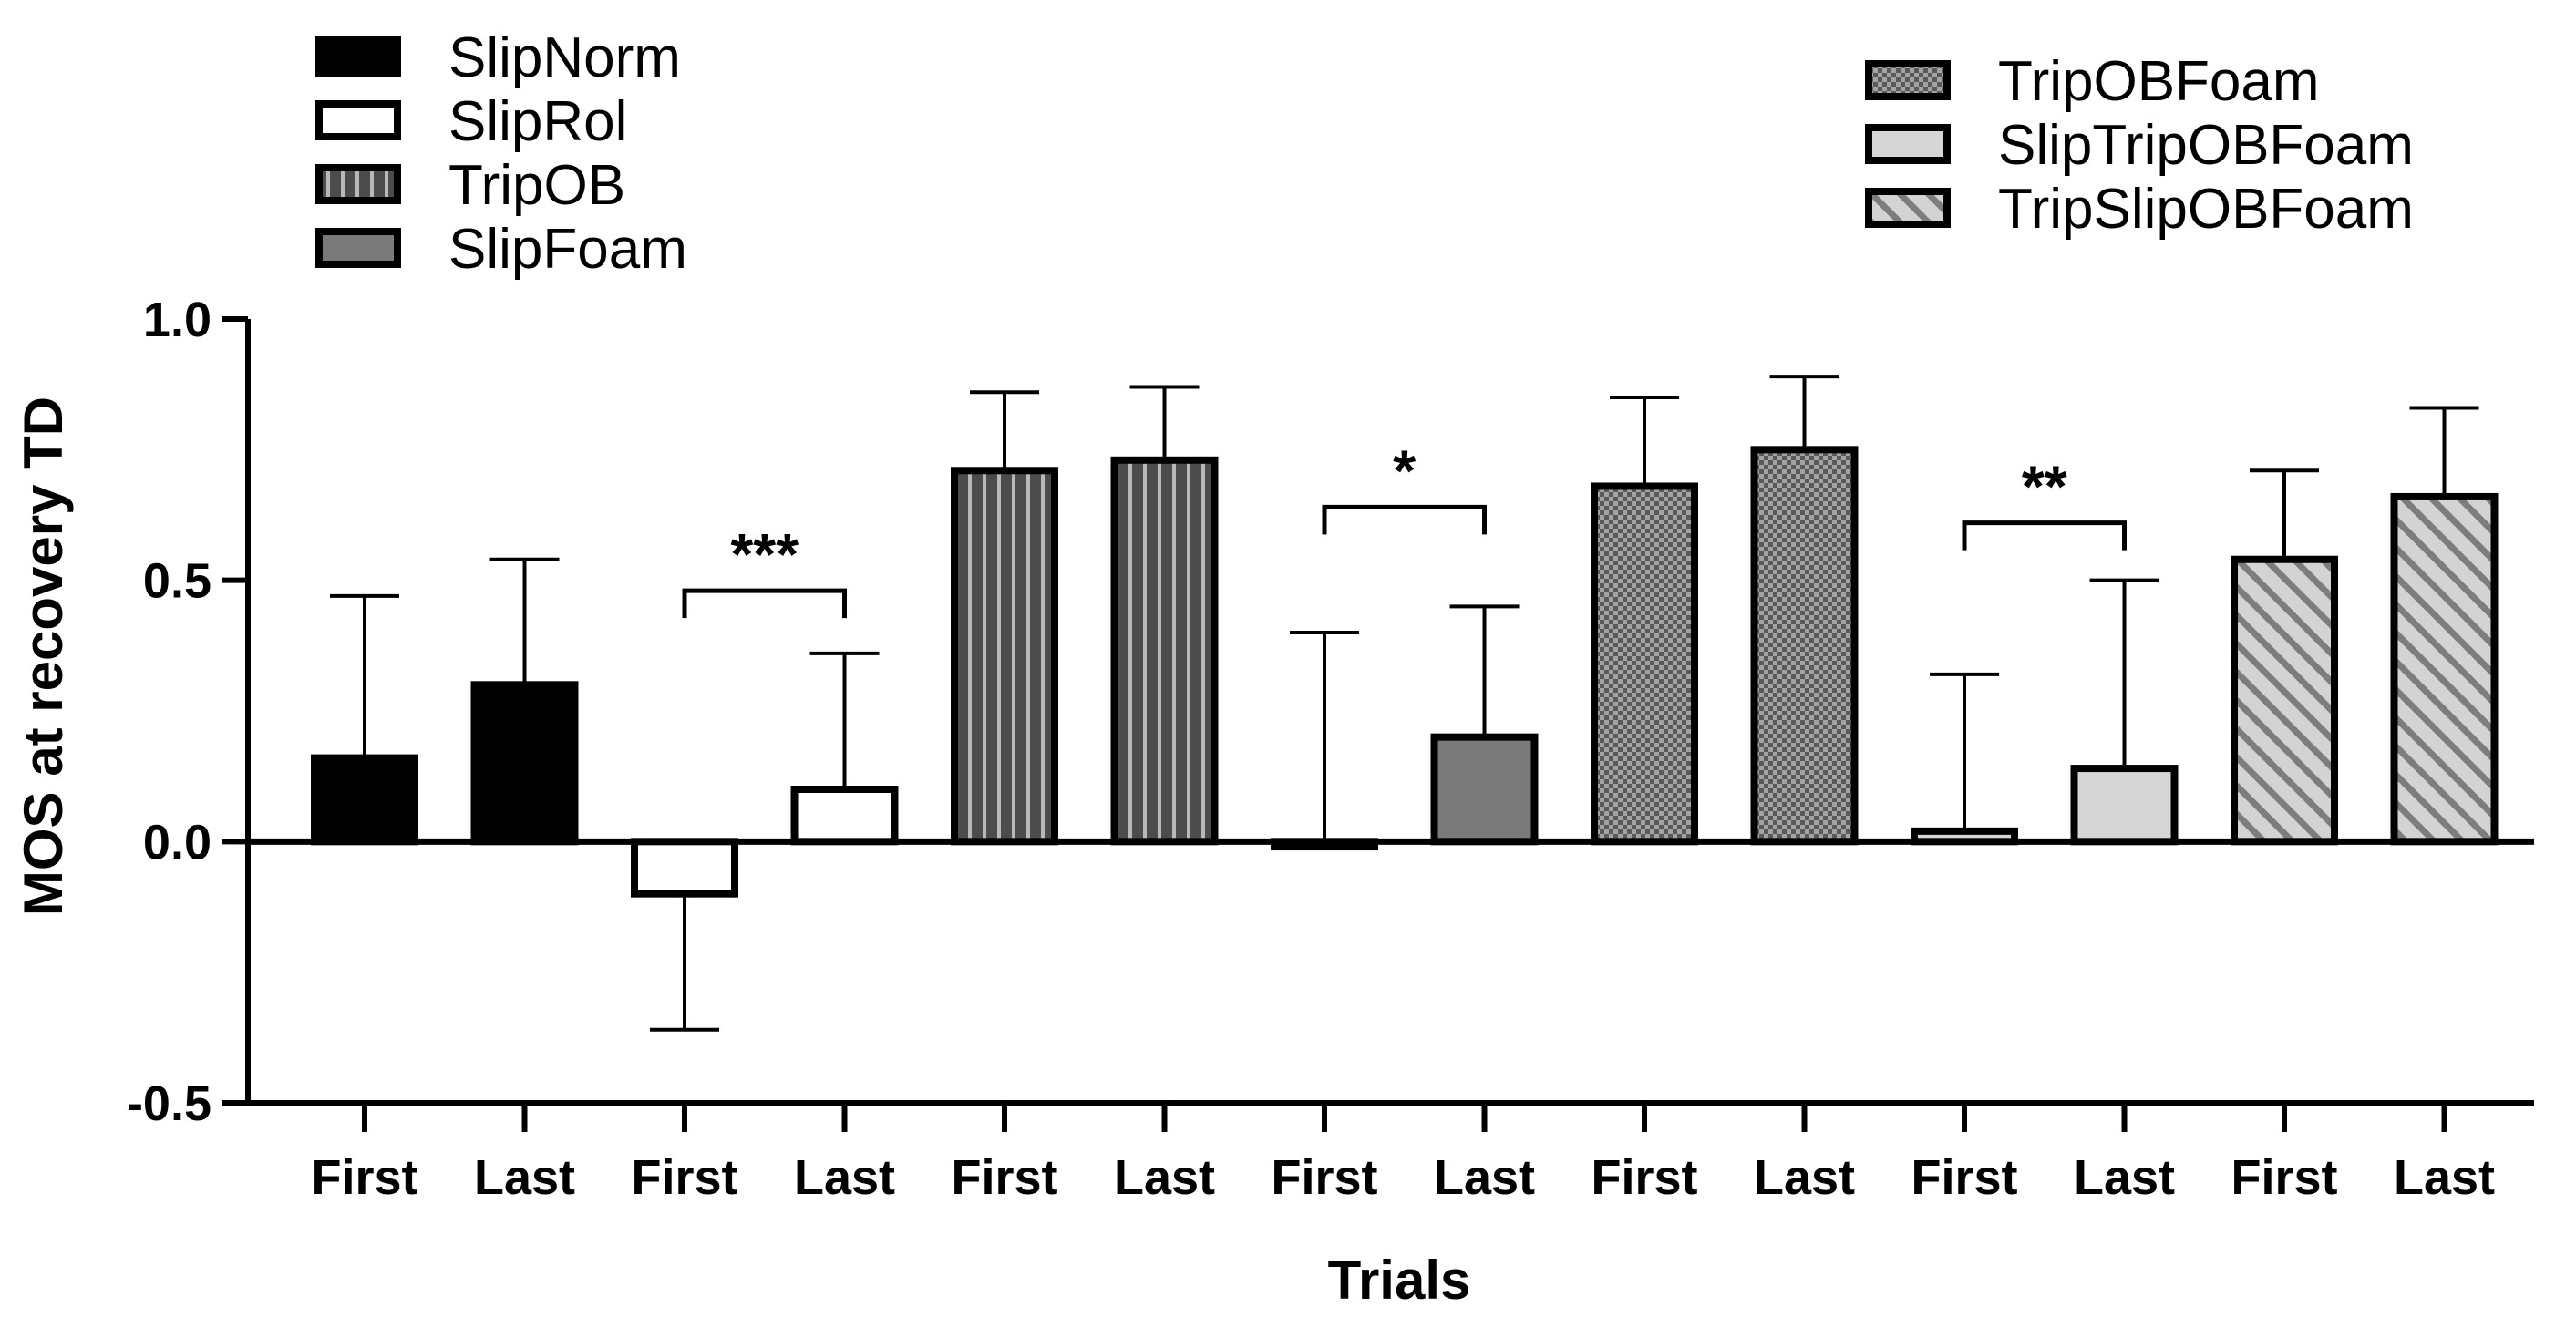 Image resolution: width=2576 pixels, height=1338 pixels. What do you see at coordinates (2044, 487) in the screenshot?
I see `significance-label: **` at bounding box center [2044, 487].